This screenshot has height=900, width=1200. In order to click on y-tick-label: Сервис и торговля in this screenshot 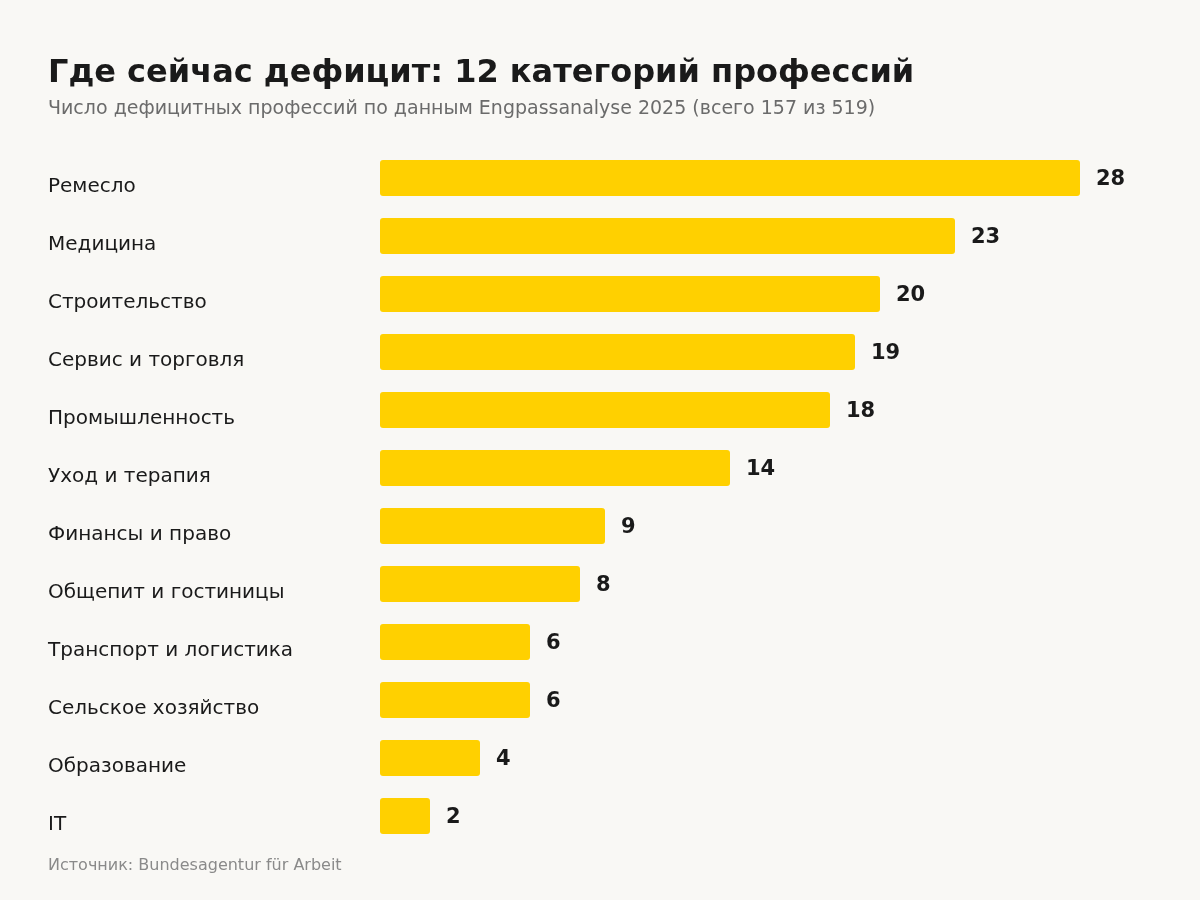, I will do `click(146, 359)`.